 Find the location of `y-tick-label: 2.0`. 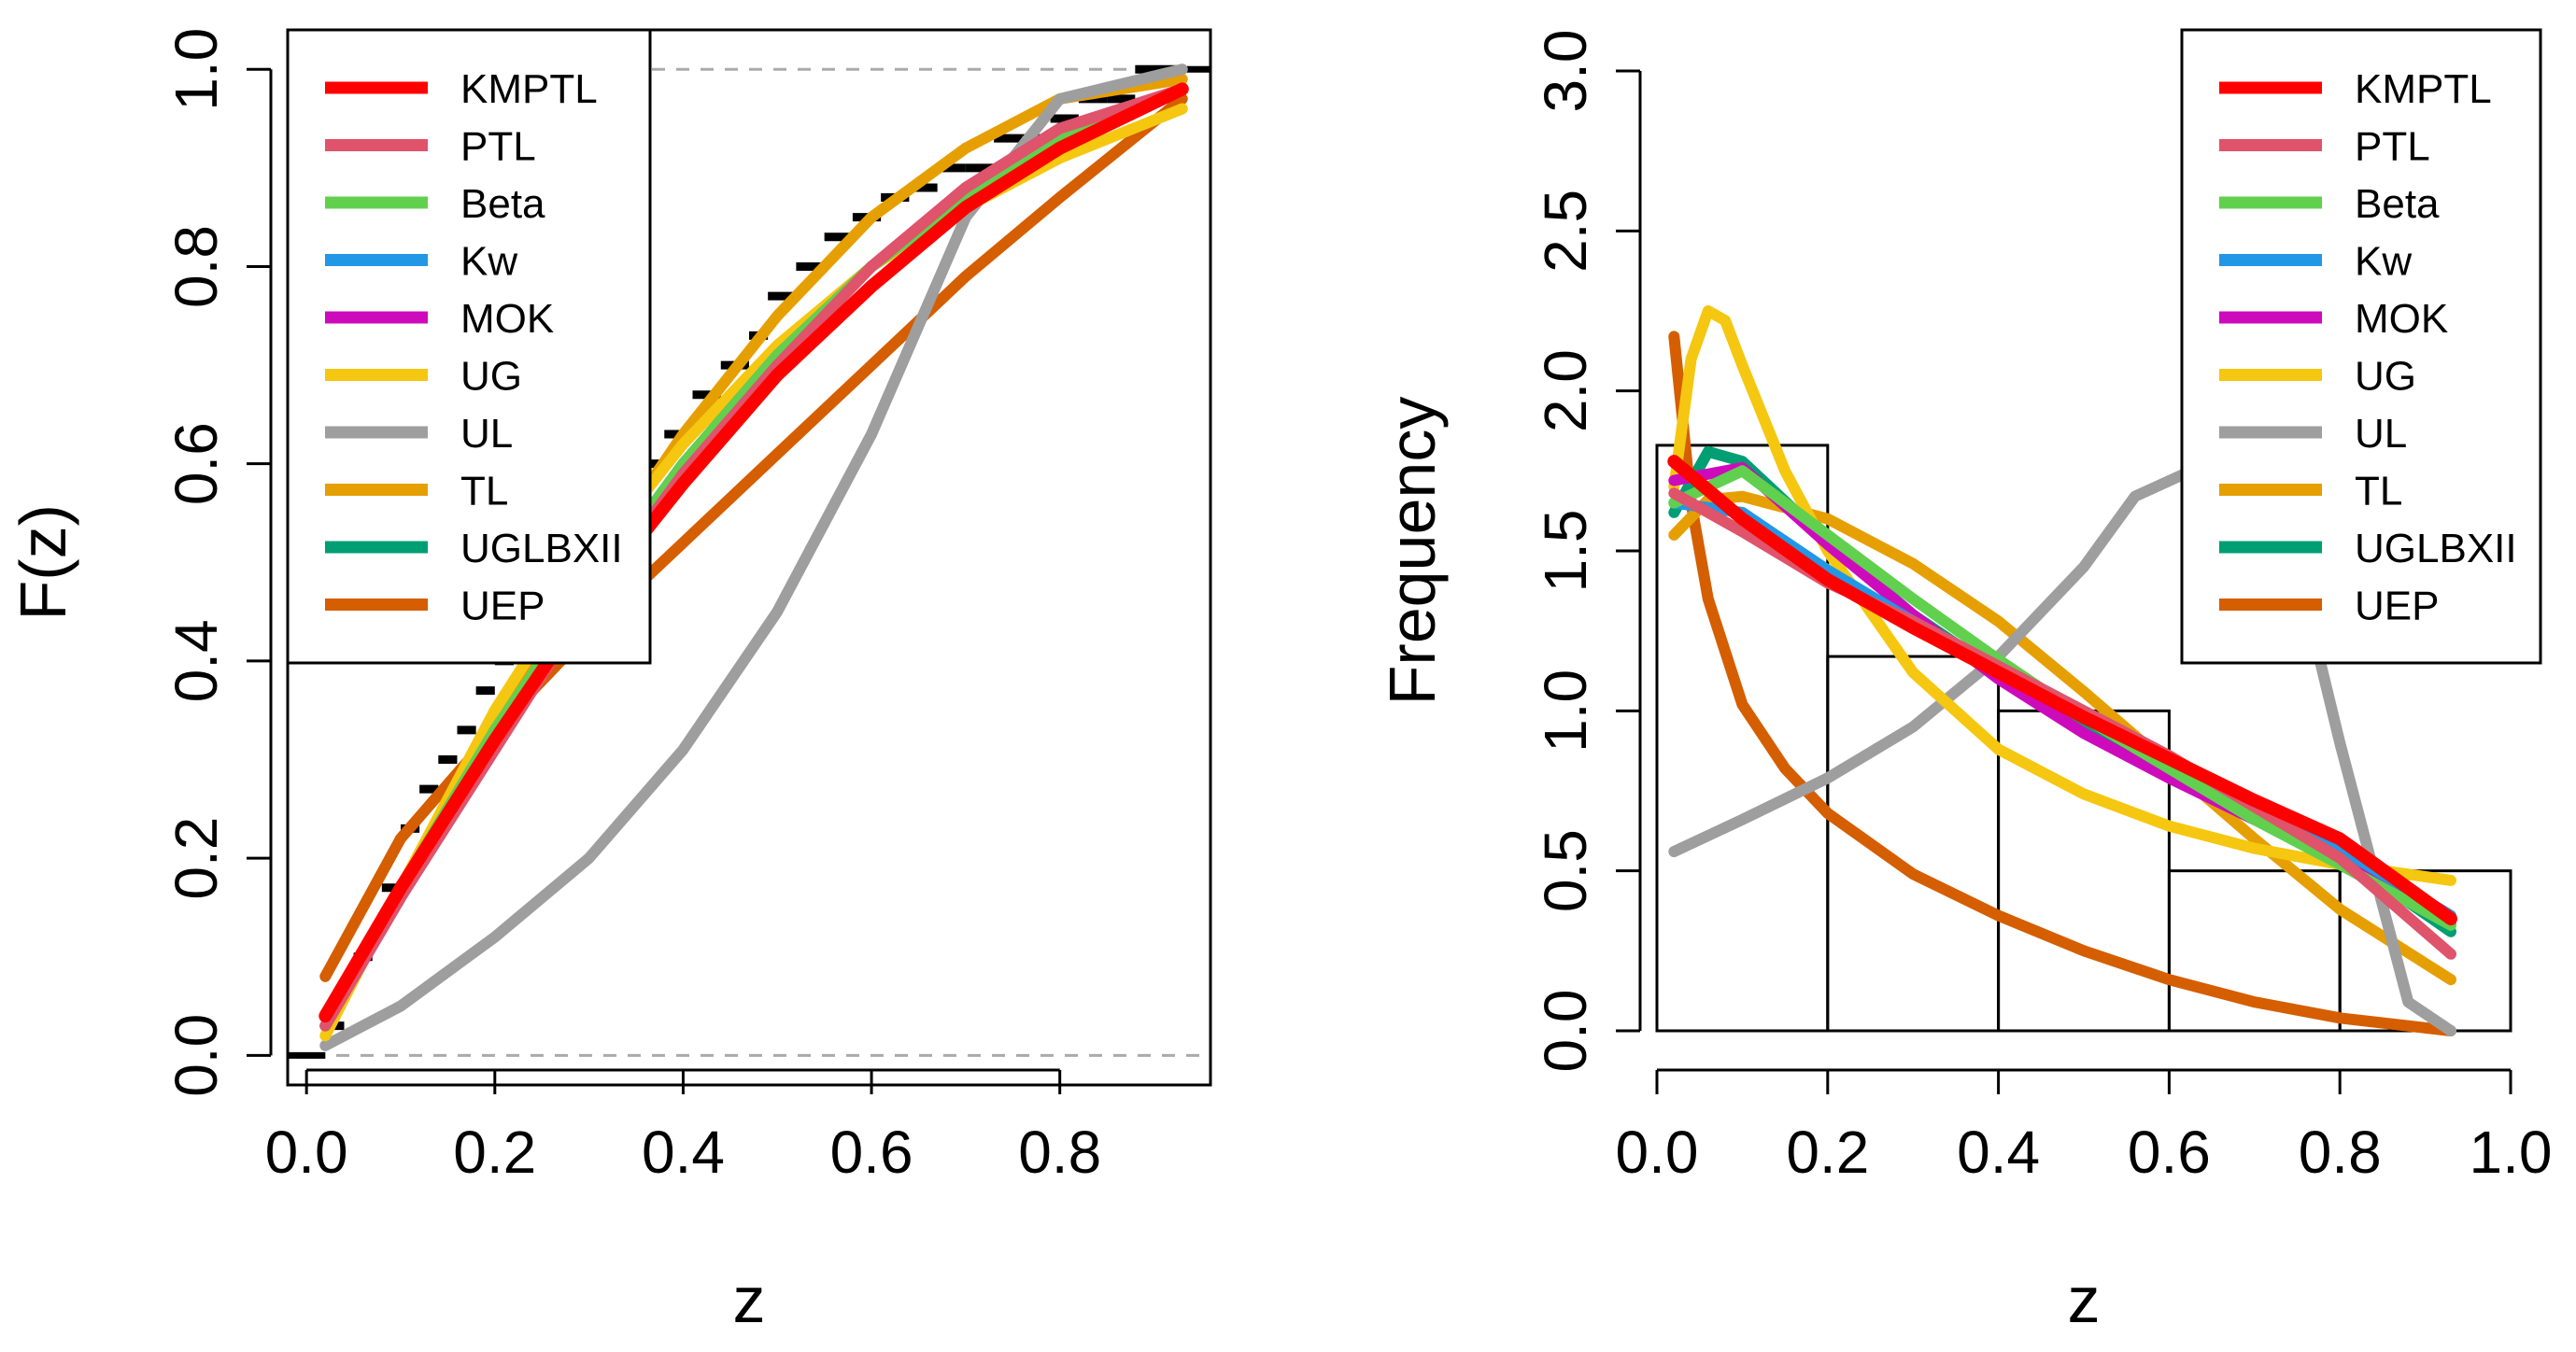

y-tick-label: 2.0 is located at coordinates (1565, 390).